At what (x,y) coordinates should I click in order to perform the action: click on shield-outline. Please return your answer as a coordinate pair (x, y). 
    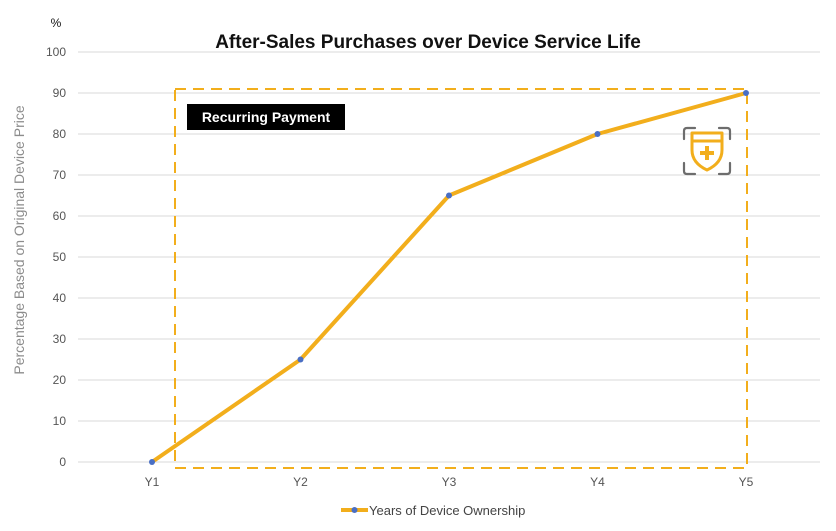
    Looking at the image, I should click on (707, 151).